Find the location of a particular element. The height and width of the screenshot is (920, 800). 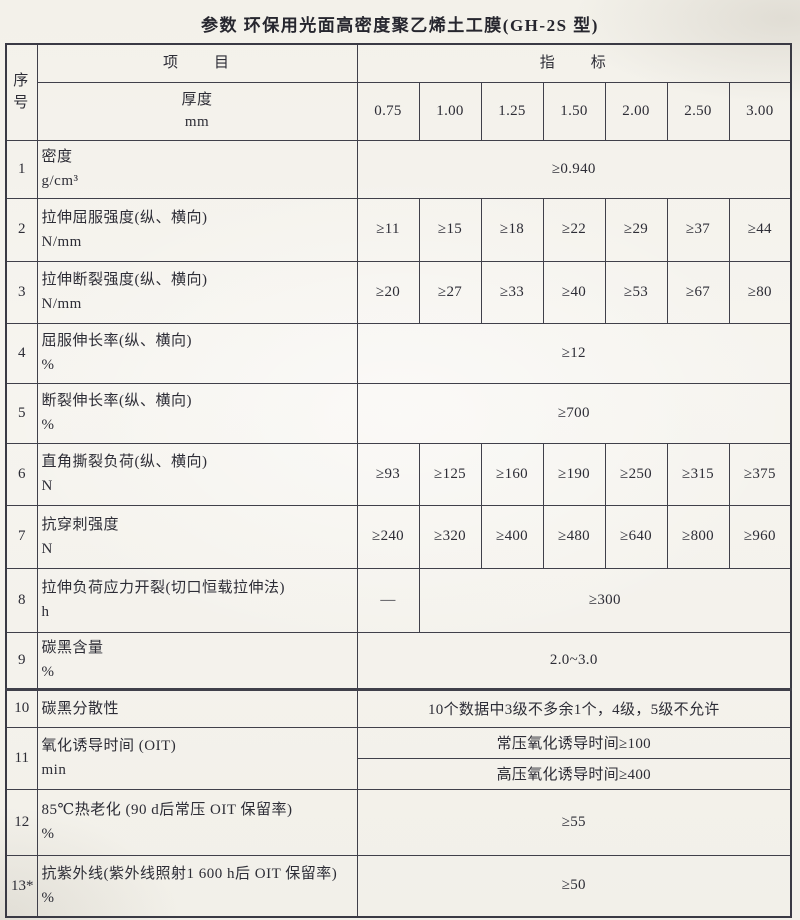

value-cell: 10个数据中3级不多余1个，4级，5级不允许 is located at coordinates (574, 707).